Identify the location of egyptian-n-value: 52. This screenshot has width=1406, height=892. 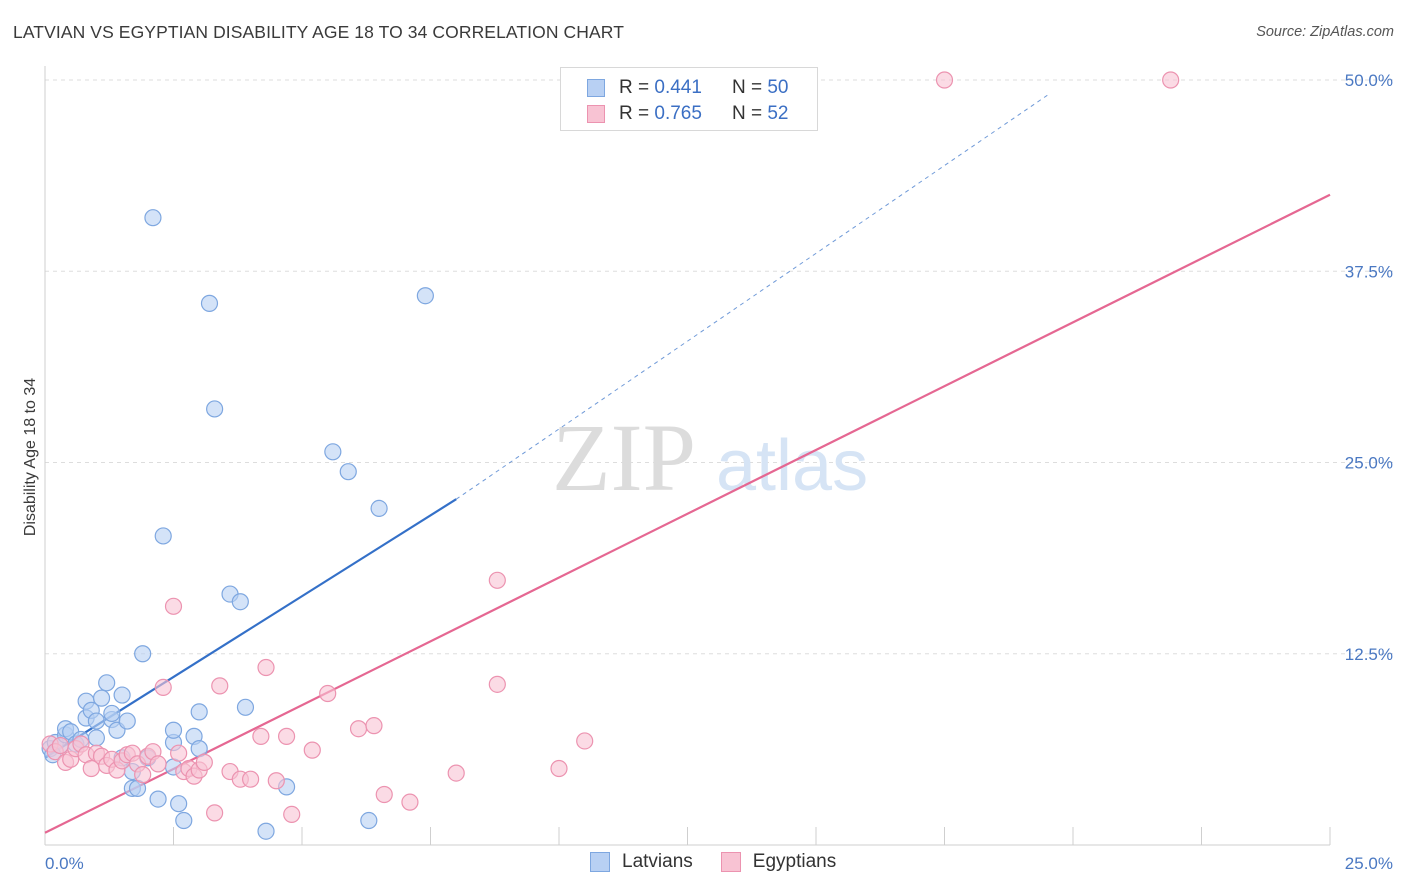
(778, 113).